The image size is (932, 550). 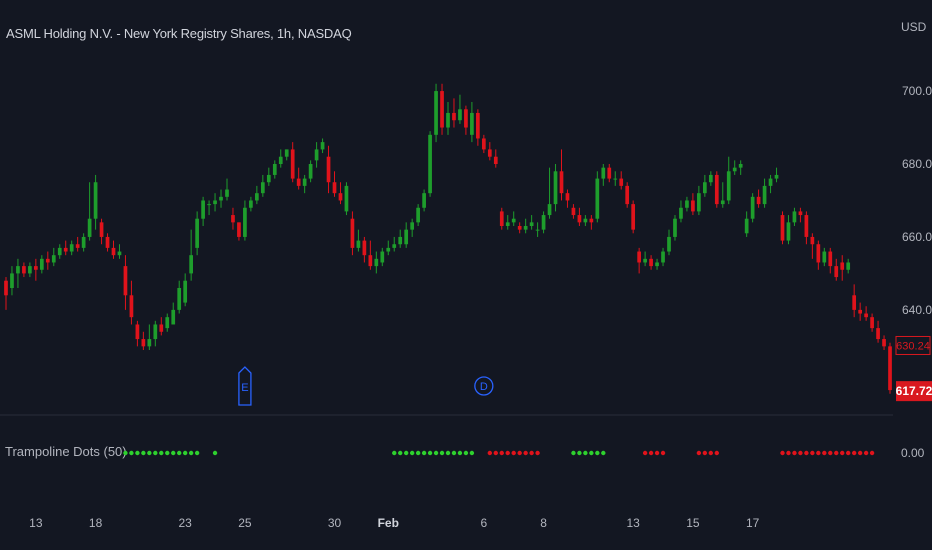 I want to click on last-price-text: 617.72, so click(x=914, y=391).